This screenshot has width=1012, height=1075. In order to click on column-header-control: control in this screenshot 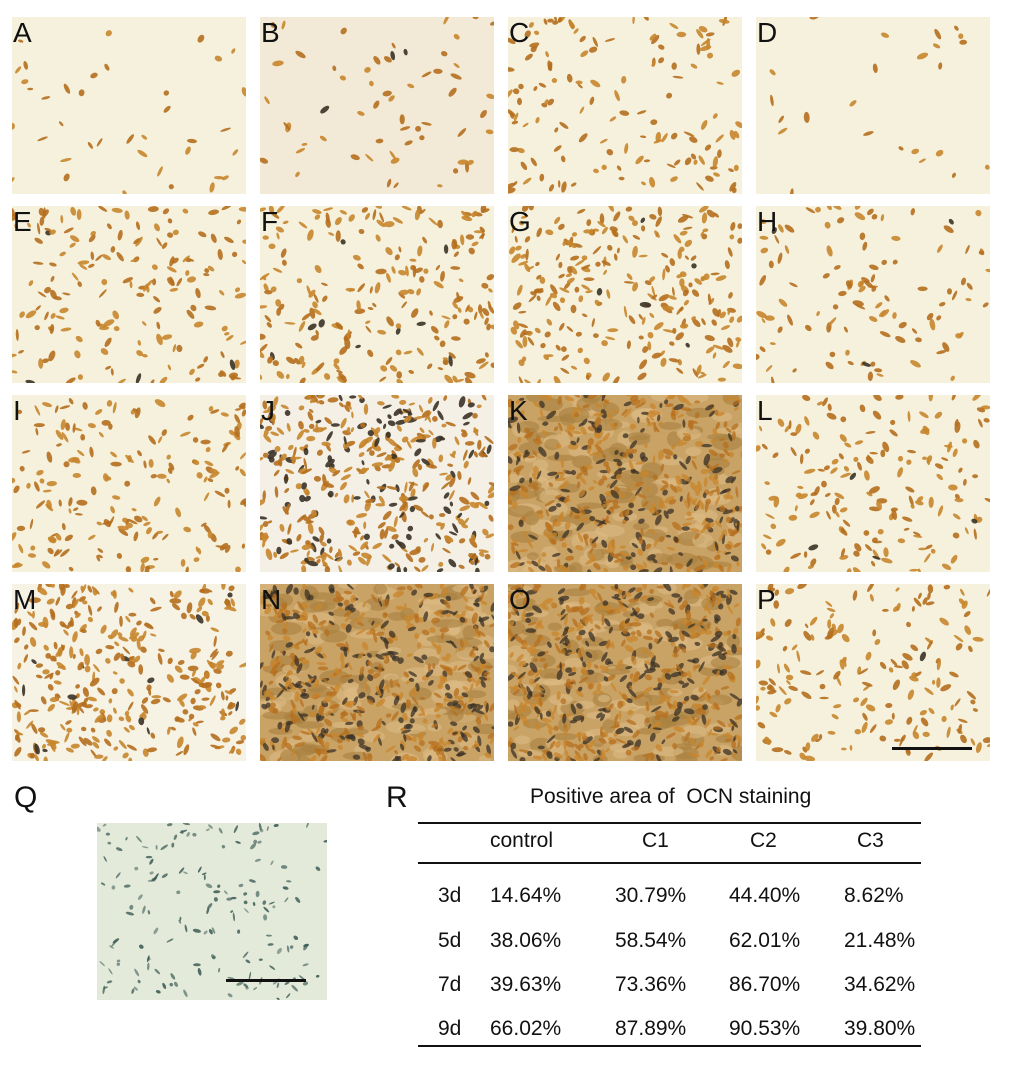, I will do `click(522, 840)`.